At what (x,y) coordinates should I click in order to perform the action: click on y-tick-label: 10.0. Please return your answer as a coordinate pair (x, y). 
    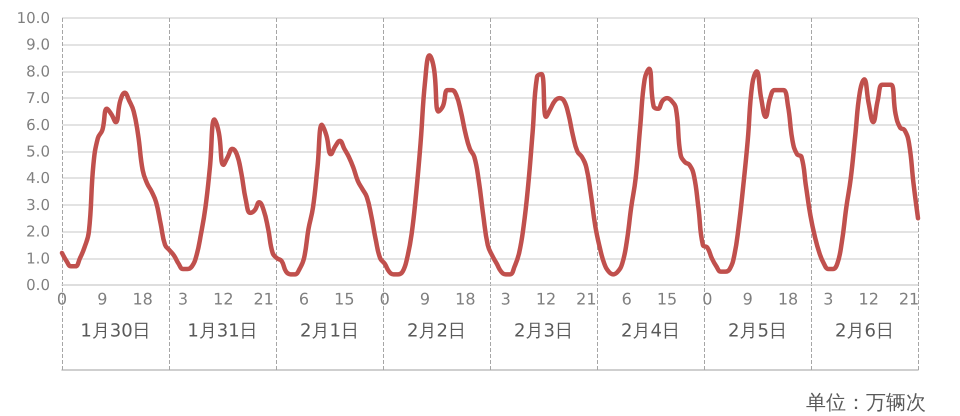
    Looking at the image, I should click on (33, 18).